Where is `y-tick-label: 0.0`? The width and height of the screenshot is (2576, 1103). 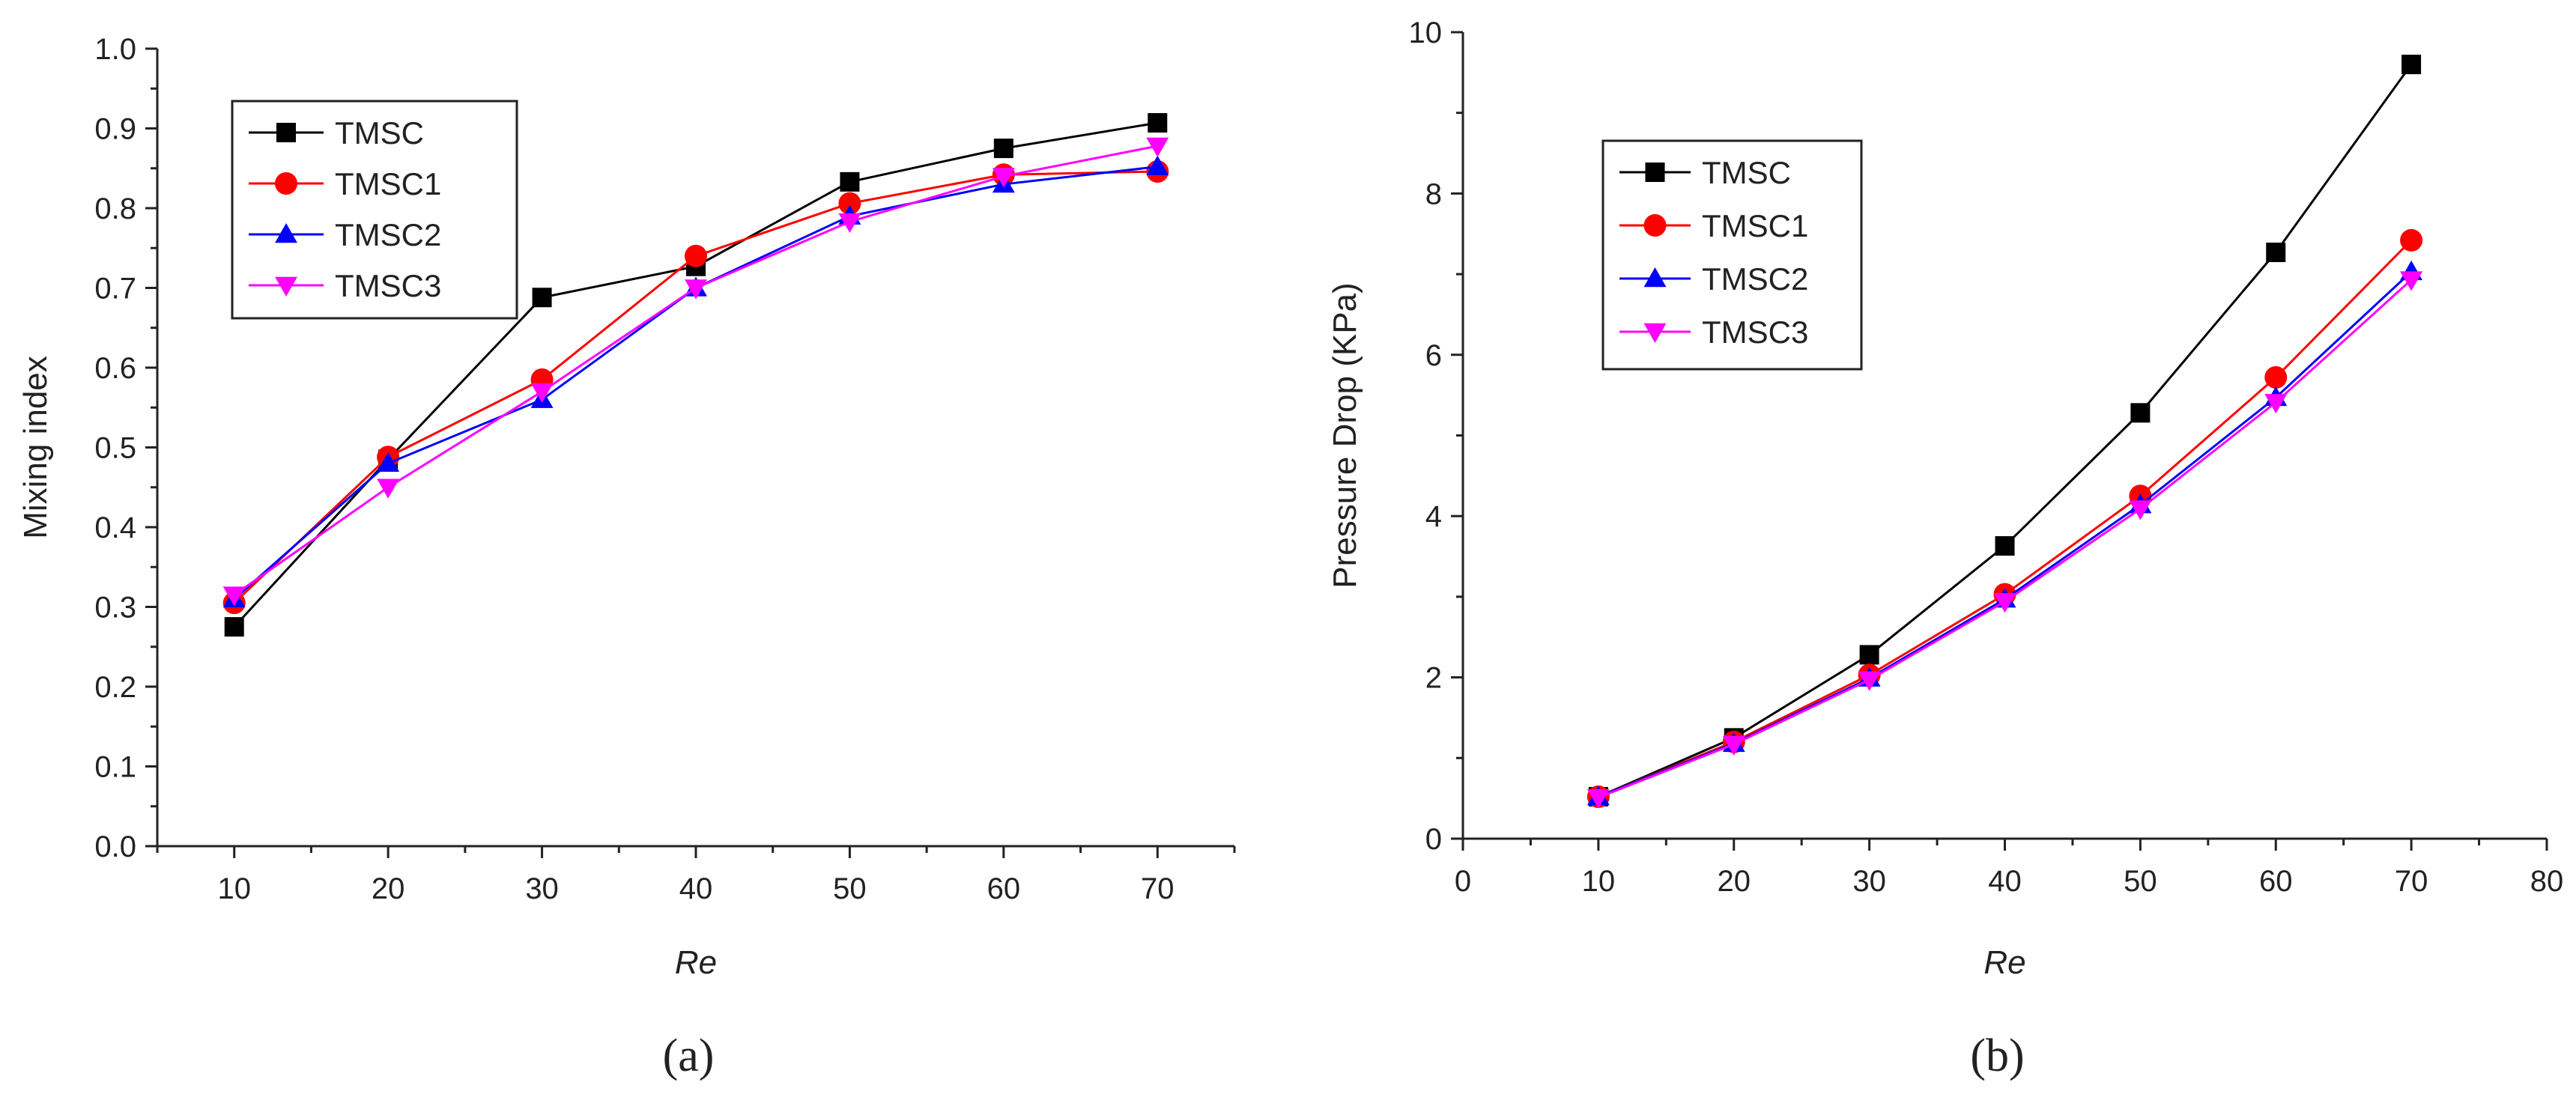
y-tick-label: 0.0 is located at coordinates (115, 846).